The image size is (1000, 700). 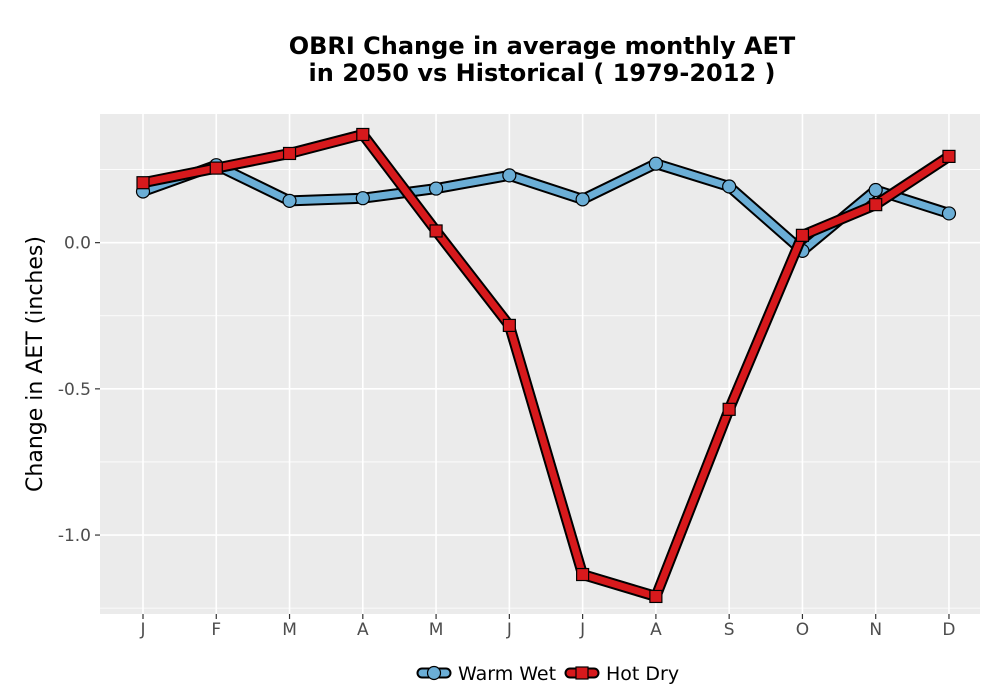 What do you see at coordinates (875, 630) in the screenshot?
I see `x-tick-label: N` at bounding box center [875, 630].